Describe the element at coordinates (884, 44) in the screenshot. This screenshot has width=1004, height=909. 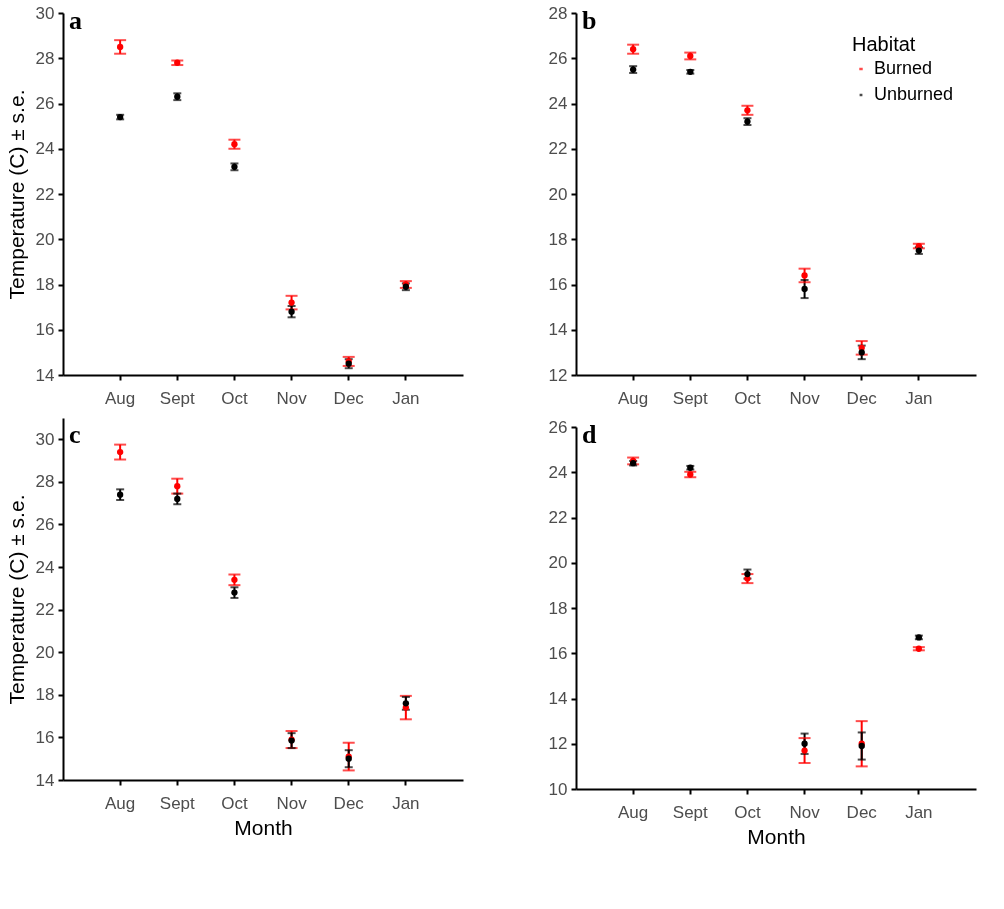
I see `legend-title: Habitat` at that location.